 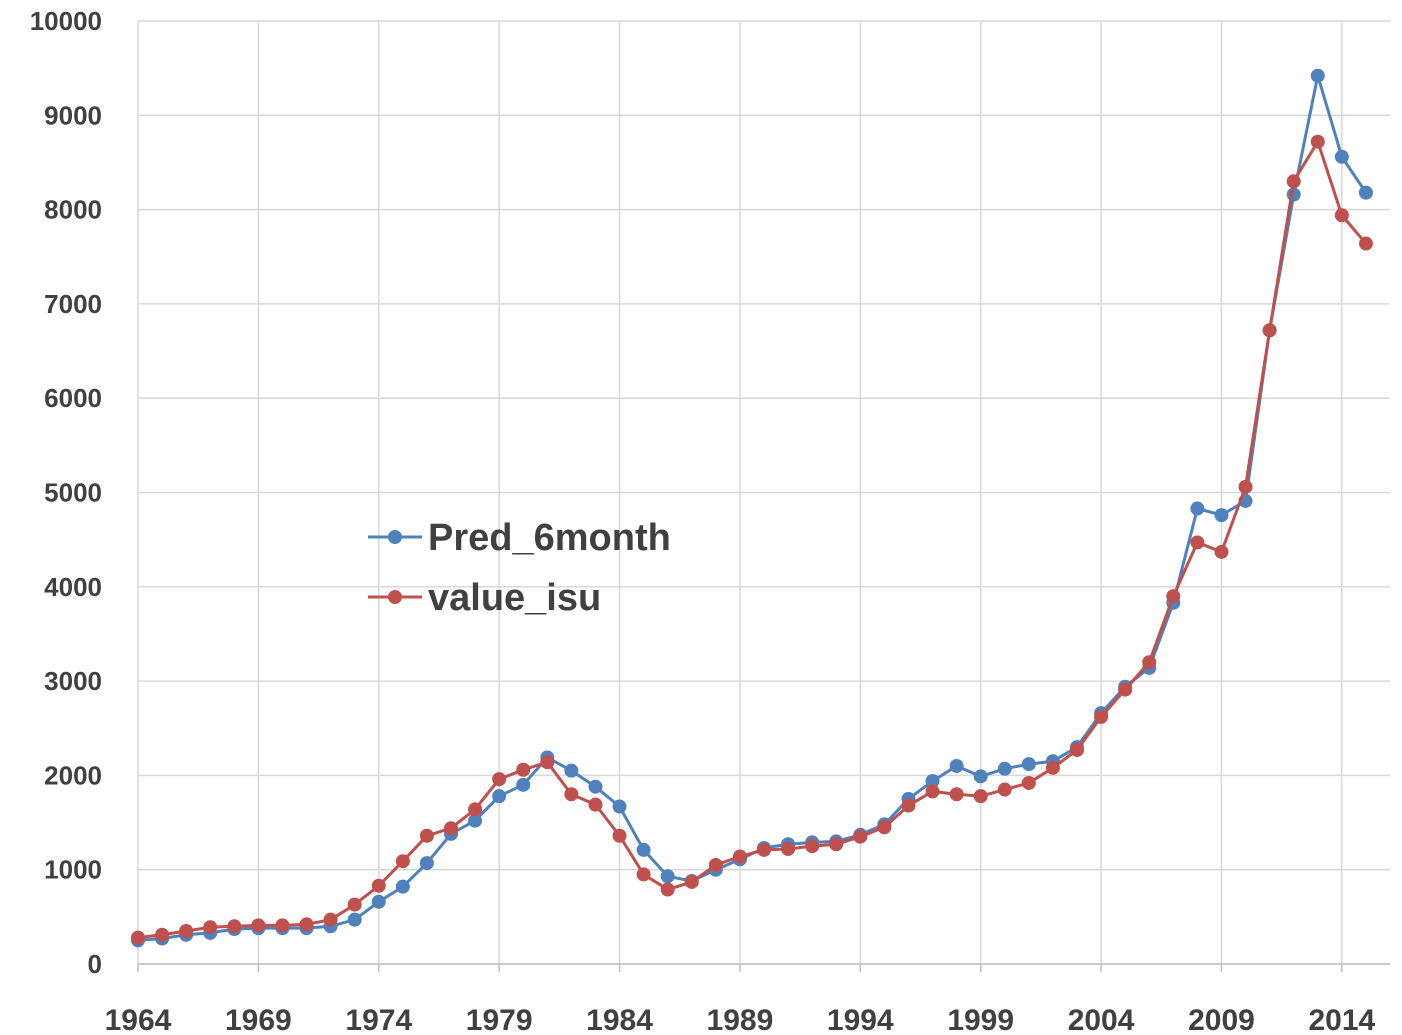 I want to click on x-tick-label: 1979, so click(x=499, y=1019).